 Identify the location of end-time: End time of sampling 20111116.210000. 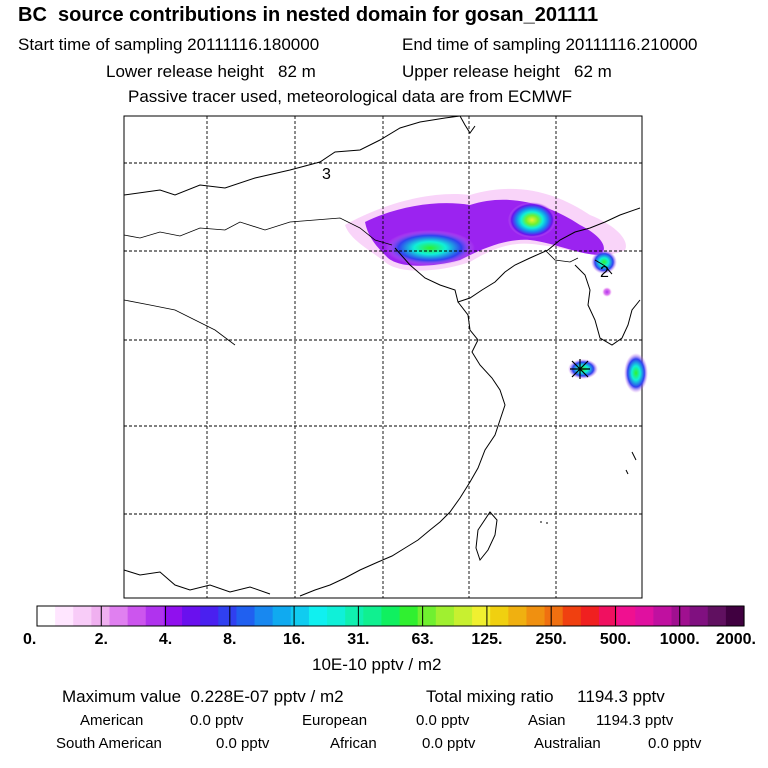
(550, 44).